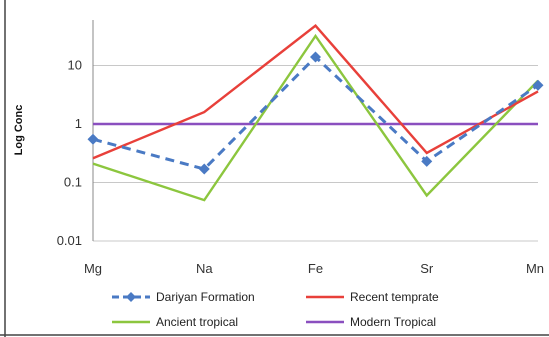  Describe the element at coordinates (131, 297) in the screenshot. I see `legend-marker-dariyan-formation` at that location.